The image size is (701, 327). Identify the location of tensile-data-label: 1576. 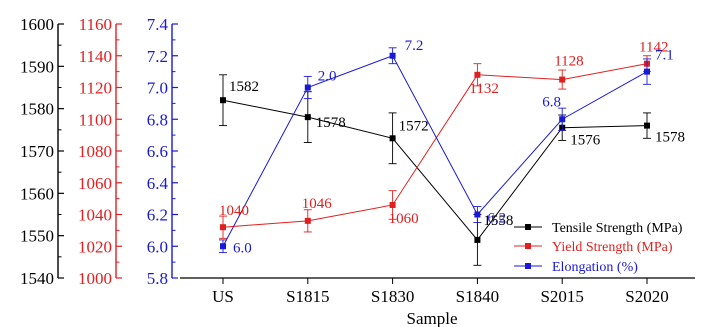
(585, 141).